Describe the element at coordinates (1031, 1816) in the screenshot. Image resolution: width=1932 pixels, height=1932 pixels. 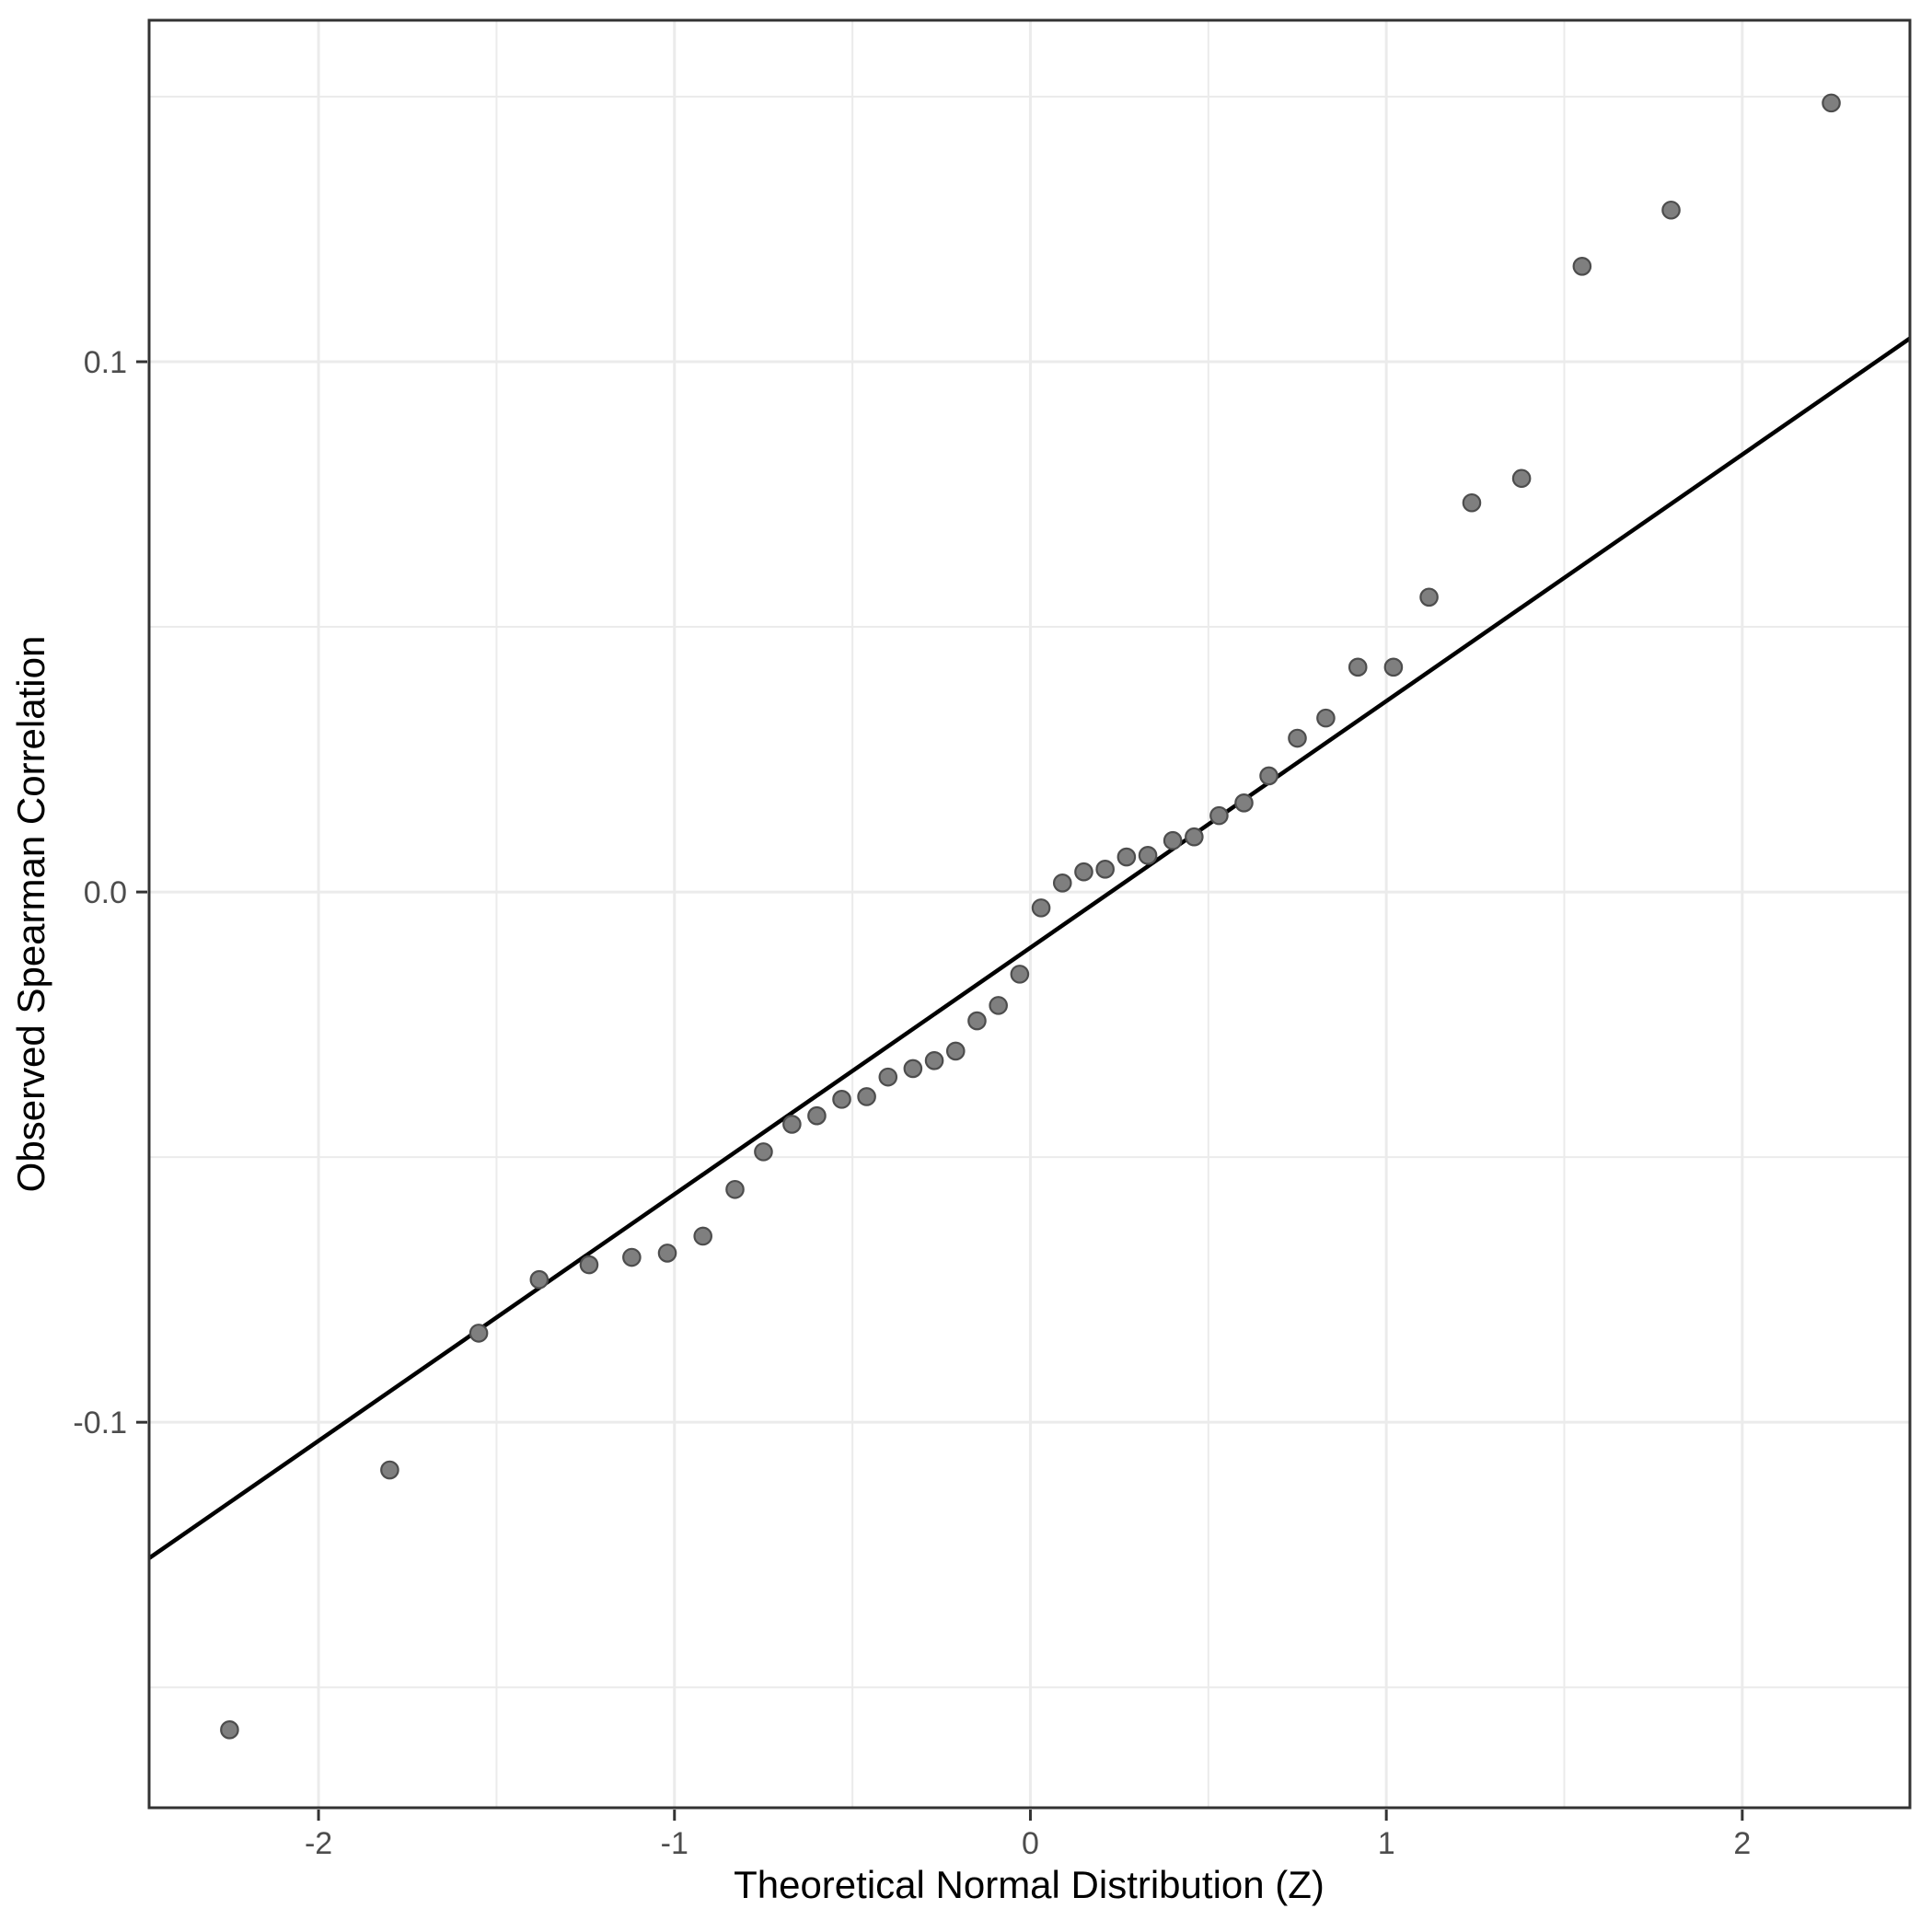
I see `x-axis-tick-marks` at that location.